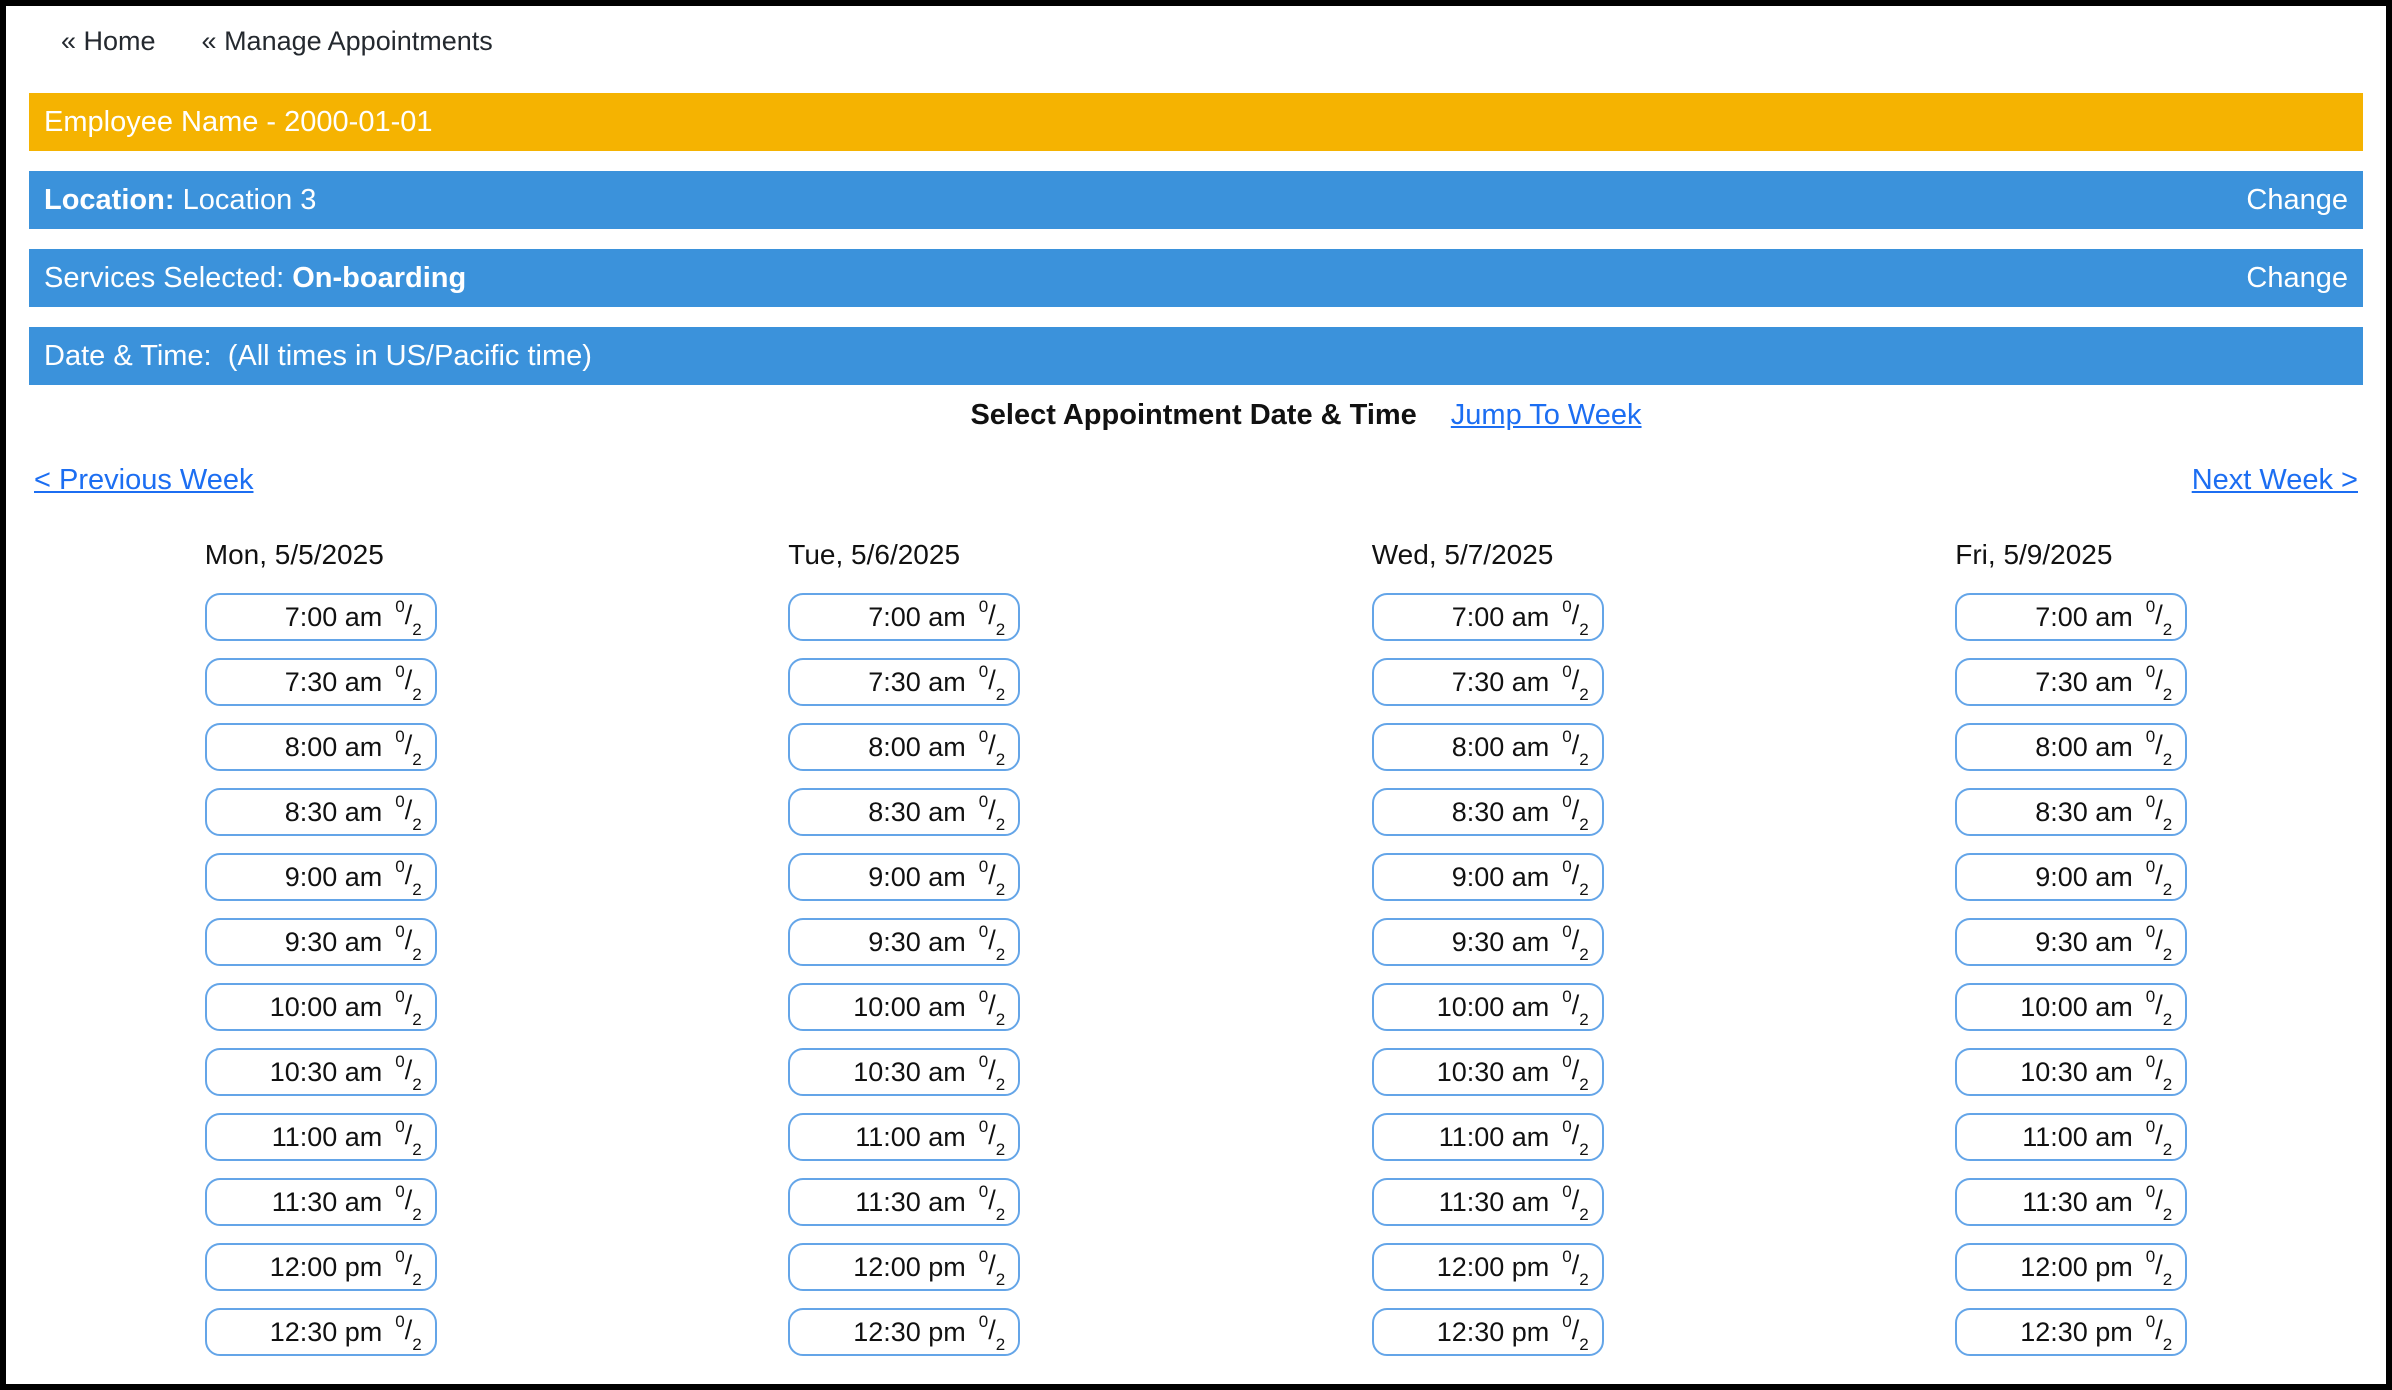 This screenshot has width=2392, height=1390. Describe the element at coordinates (1462, 554) in the screenshot. I see `day-header: Wed, 5/7/2025` at that location.